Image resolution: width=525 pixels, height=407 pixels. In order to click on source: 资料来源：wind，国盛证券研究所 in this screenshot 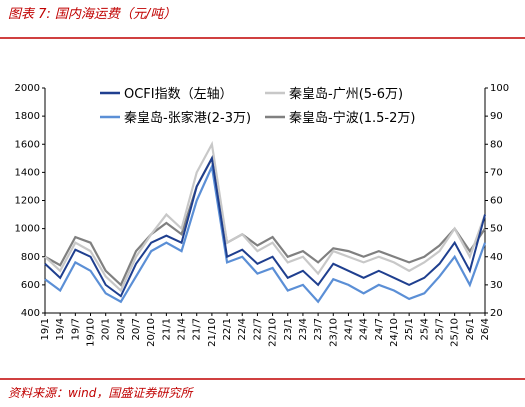, I will do `click(101, 393)`.